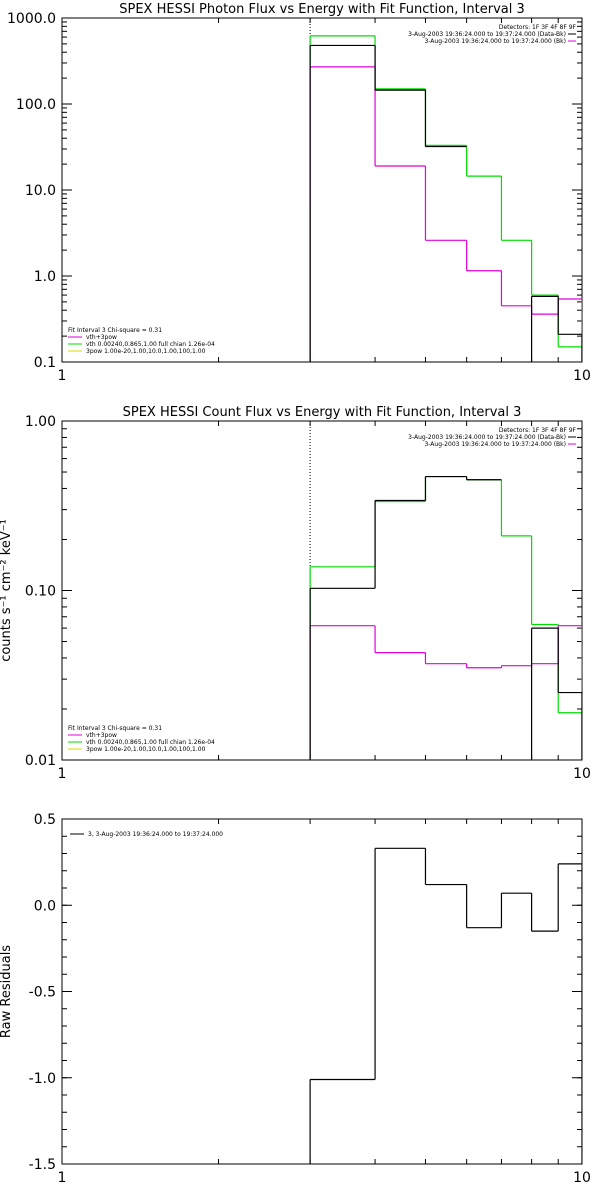 Image resolution: width=600 pixels, height=1200 pixels. Describe the element at coordinates (31, 19) in the screenshot. I see `y-tick-label: 1000.0` at that location.